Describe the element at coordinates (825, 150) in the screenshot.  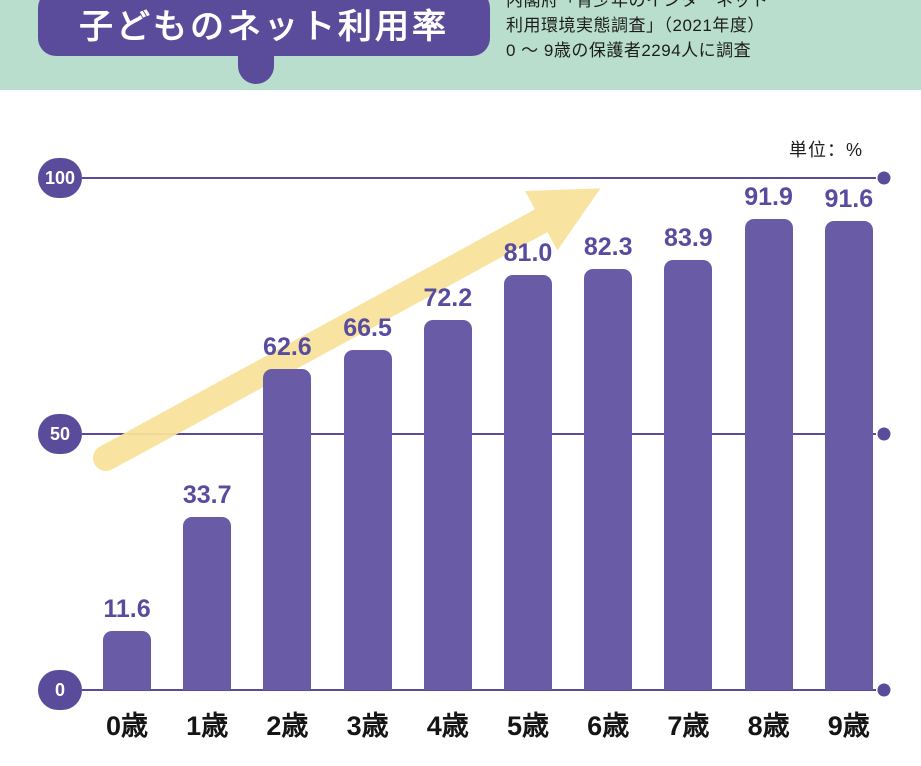
I see `unit-label: 単位：%` at that location.